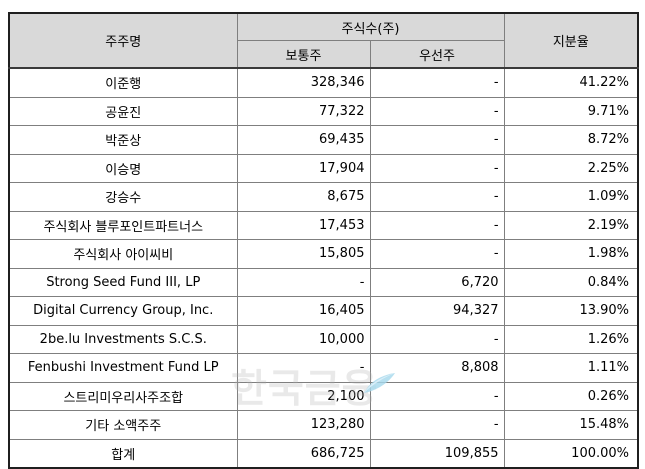  I want to click on header-row-2: 보통주 우선주, so click(323, 54).